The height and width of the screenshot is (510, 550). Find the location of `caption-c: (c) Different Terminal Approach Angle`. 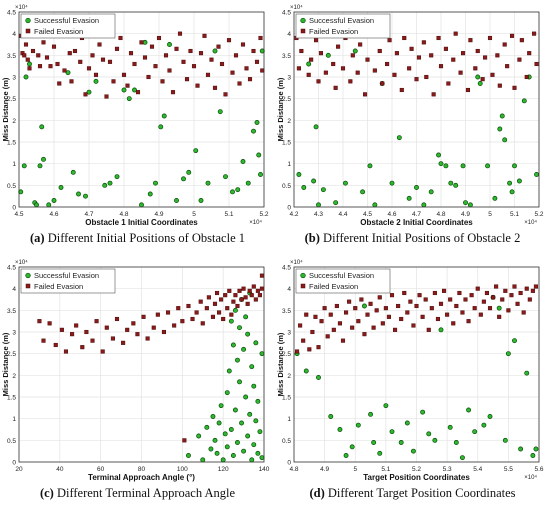

caption-c: (c) Different Terminal Approach Angle is located at coordinates (137, 493).